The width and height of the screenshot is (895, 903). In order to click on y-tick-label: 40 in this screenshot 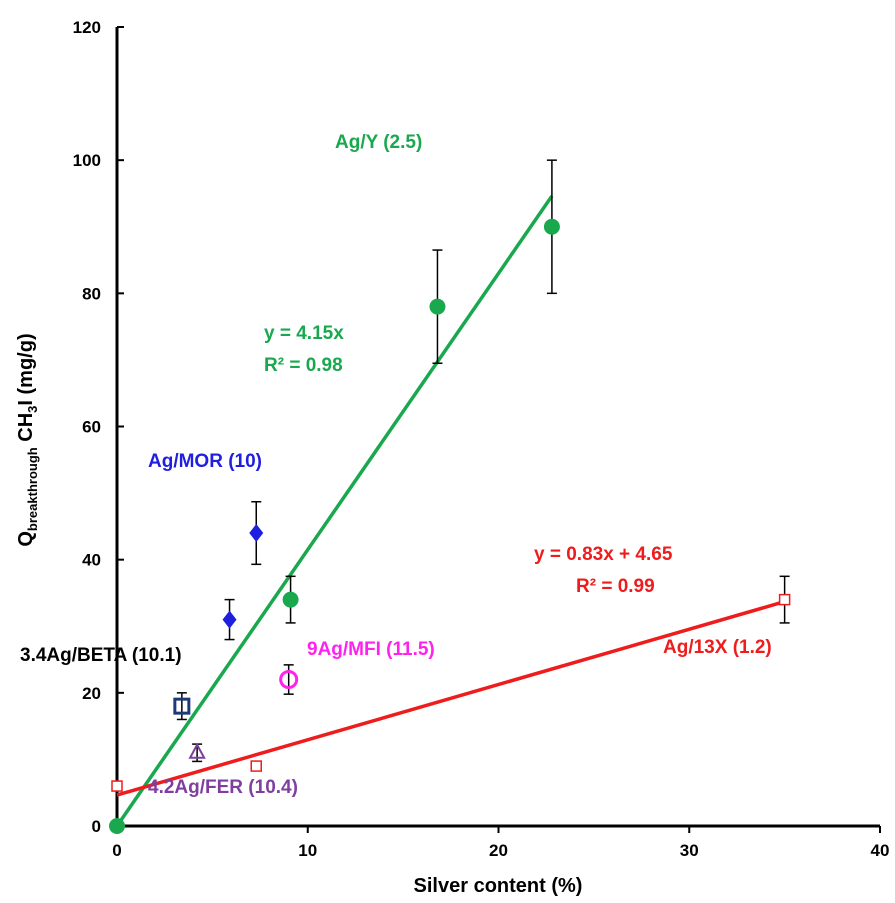, I will do `click(91, 560)`.